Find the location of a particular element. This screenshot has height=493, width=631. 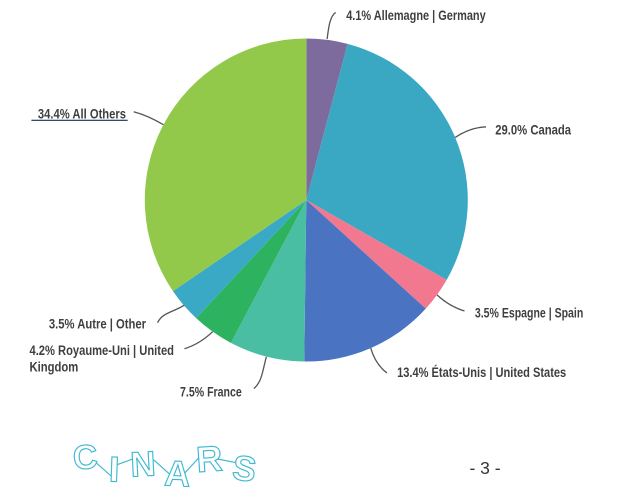

svg-text: N is located at coordinates (142, 464).